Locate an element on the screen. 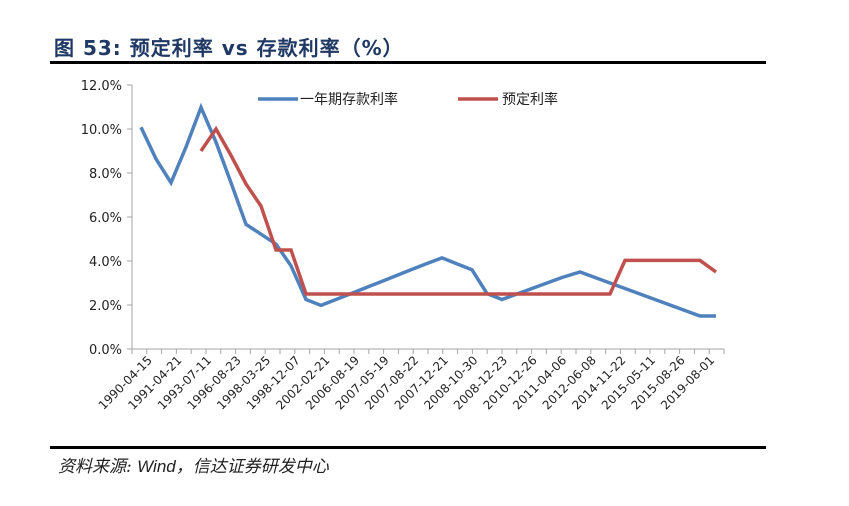 The height and width of the screenshot is (506, 849). y-tick-label: 8.0% is located at coordinates (105, 174).